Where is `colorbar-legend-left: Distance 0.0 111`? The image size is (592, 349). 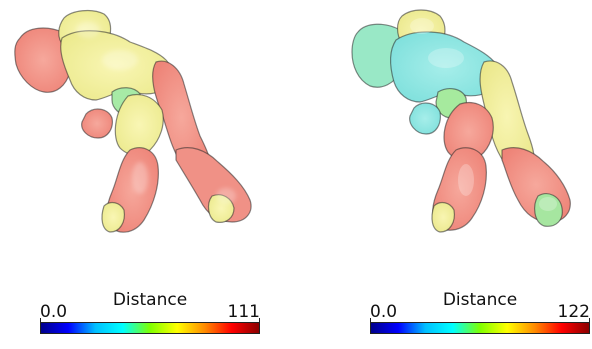 colorbar-legend-left: Distance 0.0 111 is located at coordinates (150, 318).